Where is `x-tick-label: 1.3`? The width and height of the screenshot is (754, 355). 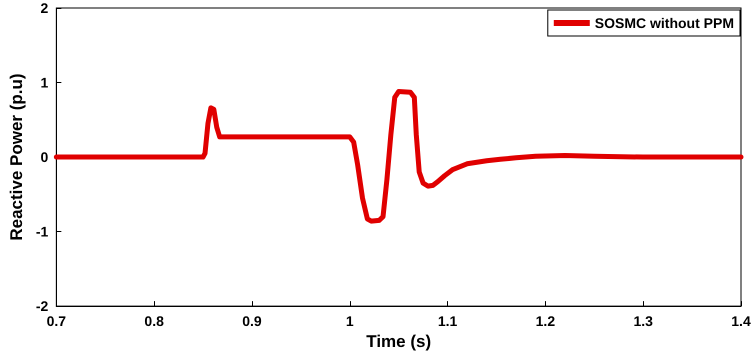 x-tick-label: 1.3 is located at coordinates (643, 321).